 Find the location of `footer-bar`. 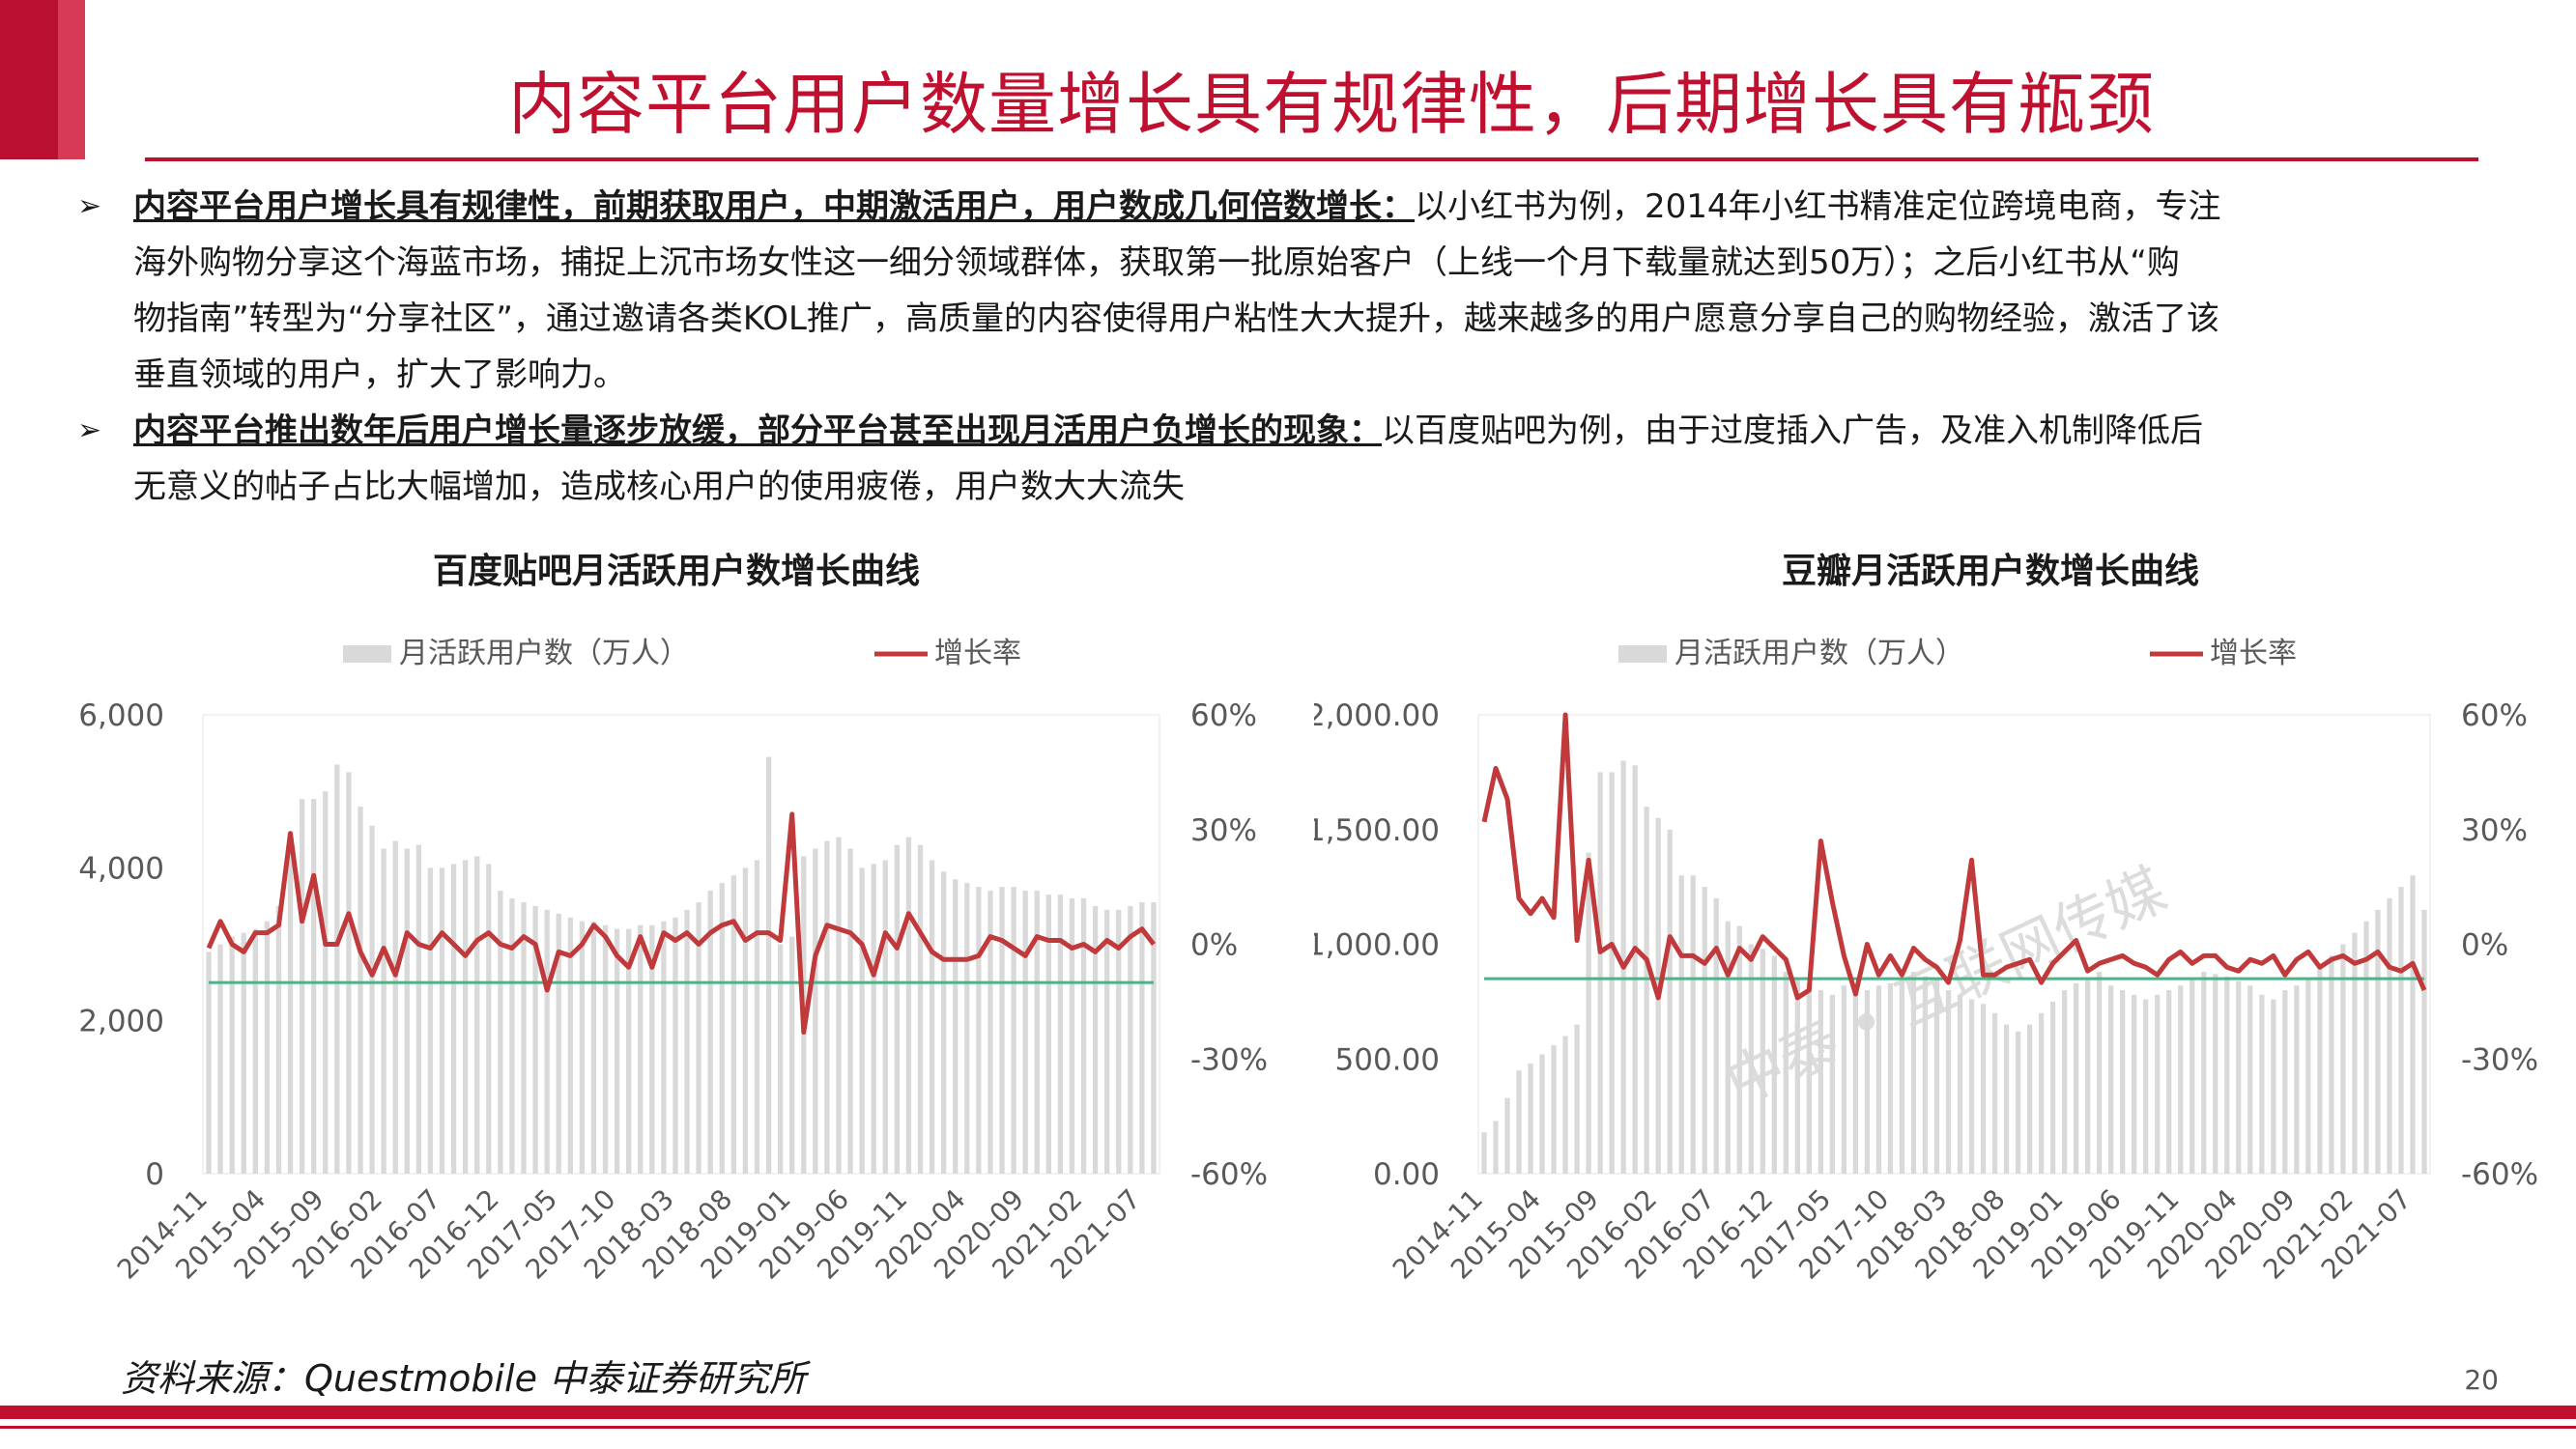

footer-bar is located at coordinates (1288, 1412).